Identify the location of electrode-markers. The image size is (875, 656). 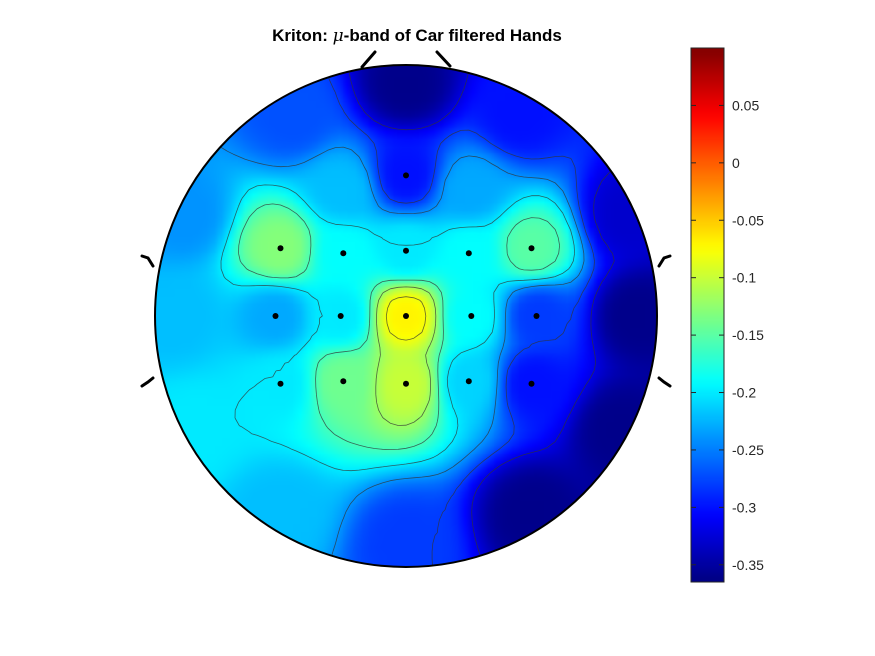
(406, 279).